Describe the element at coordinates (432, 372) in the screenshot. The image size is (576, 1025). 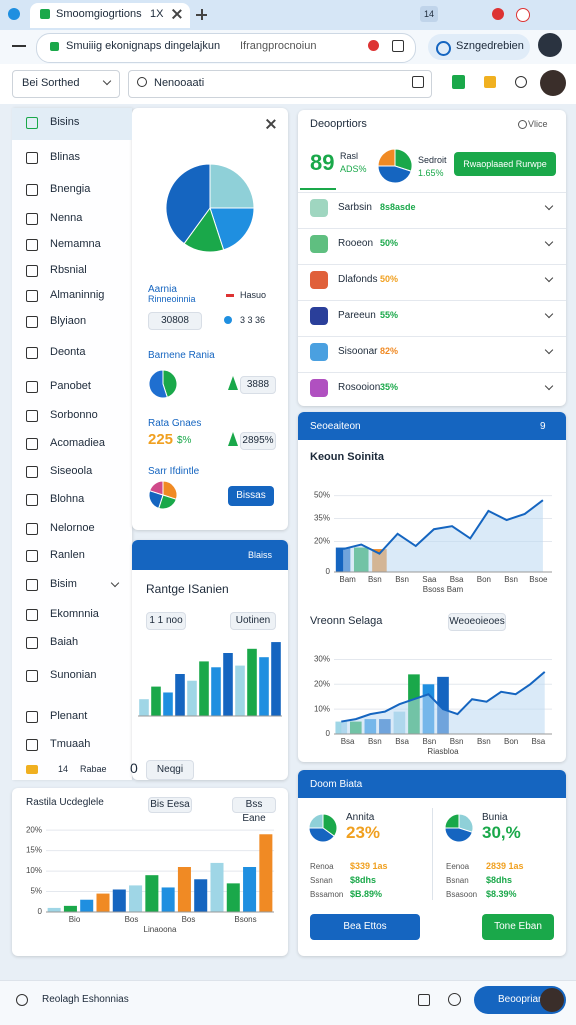
I see `row-divider` at that location.